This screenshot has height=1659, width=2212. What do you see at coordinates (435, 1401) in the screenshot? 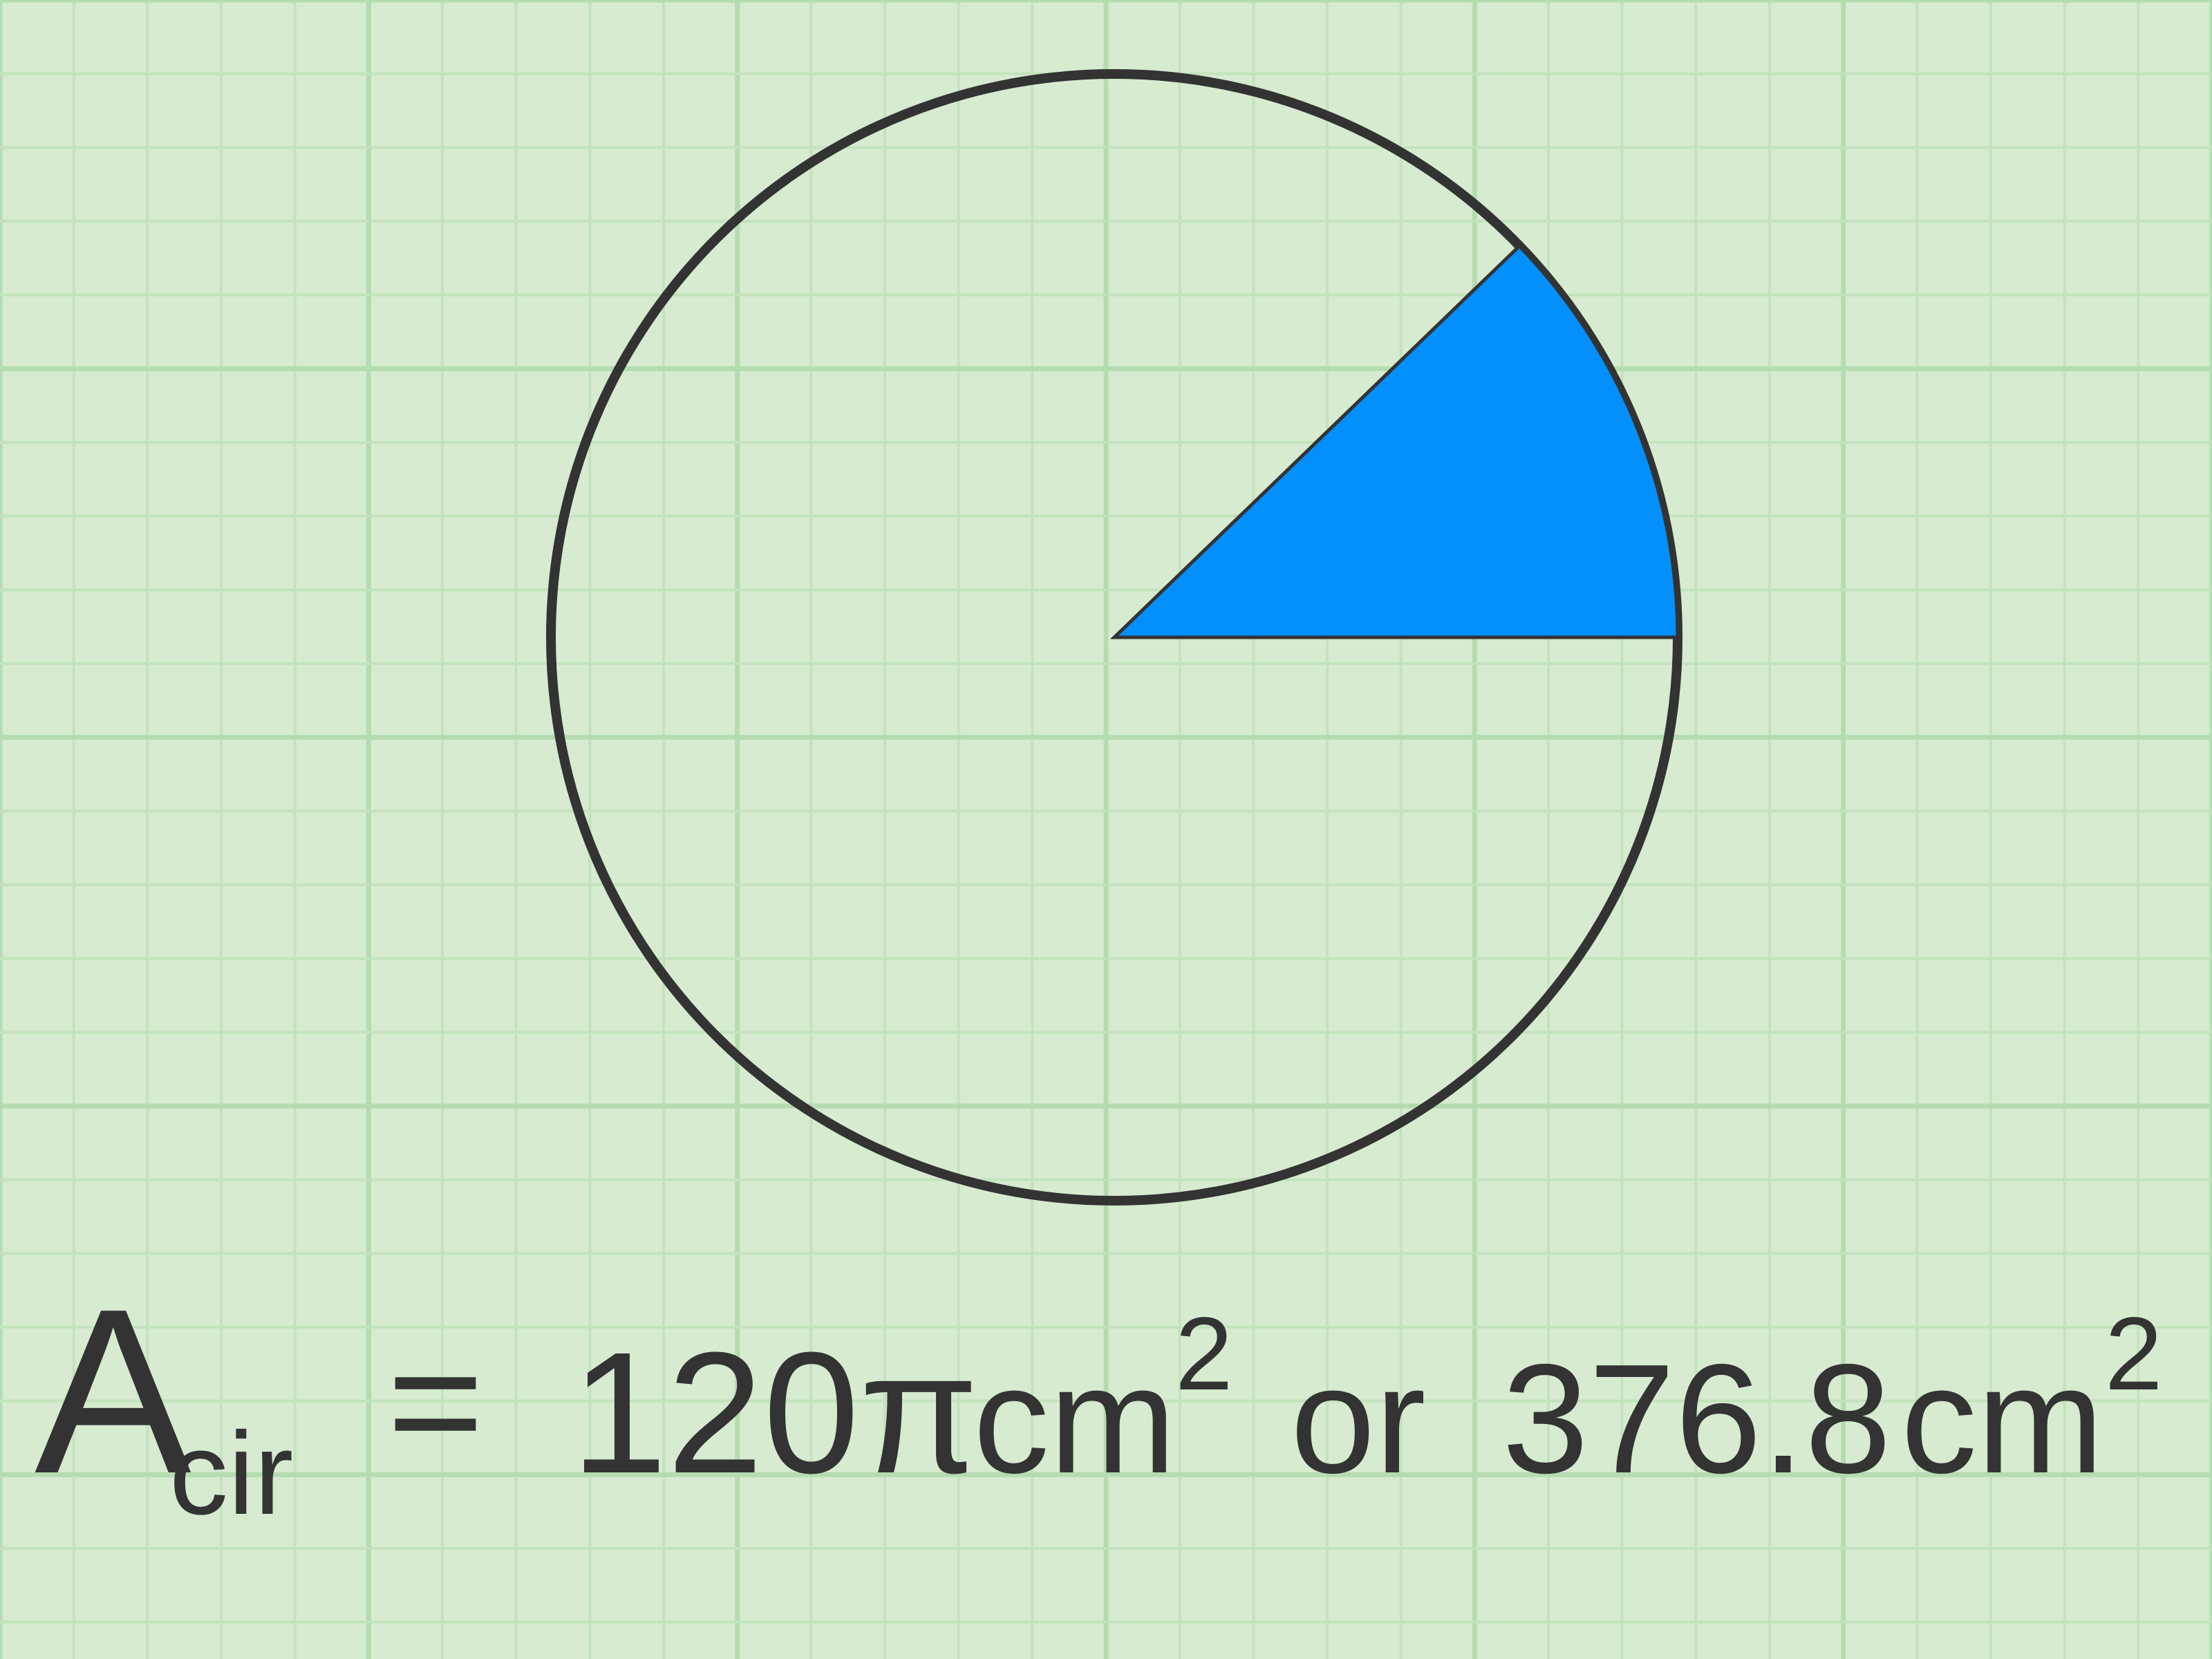
I see `equals-sign: =` at bounding box center [435, 1401].